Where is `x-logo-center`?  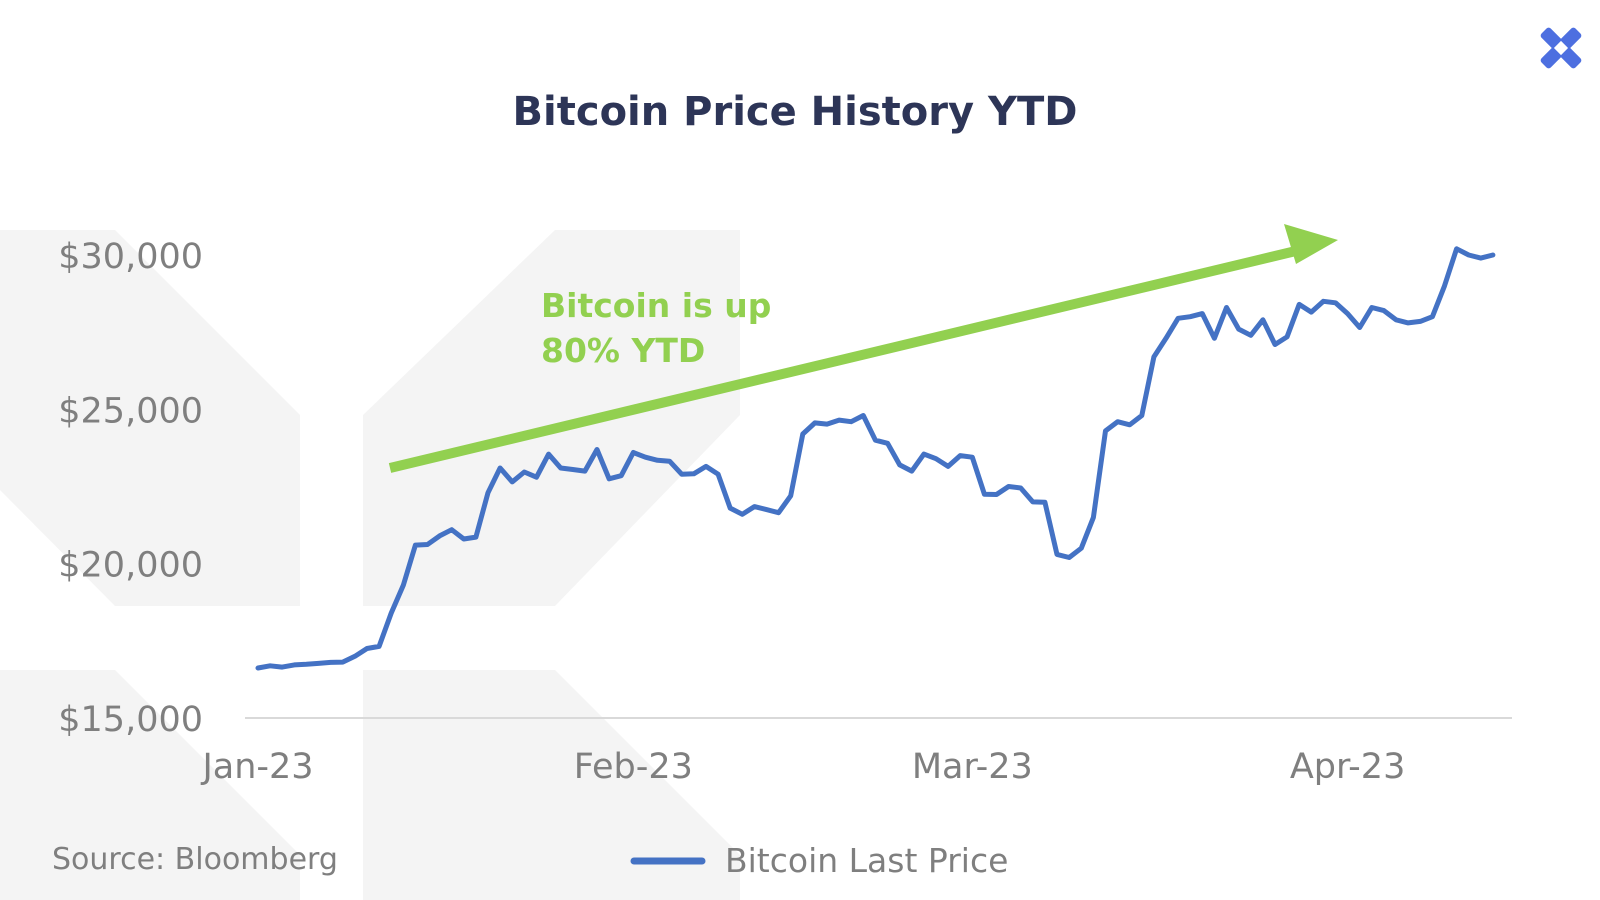
x-logo-center is located at coordinates (1561, 48).